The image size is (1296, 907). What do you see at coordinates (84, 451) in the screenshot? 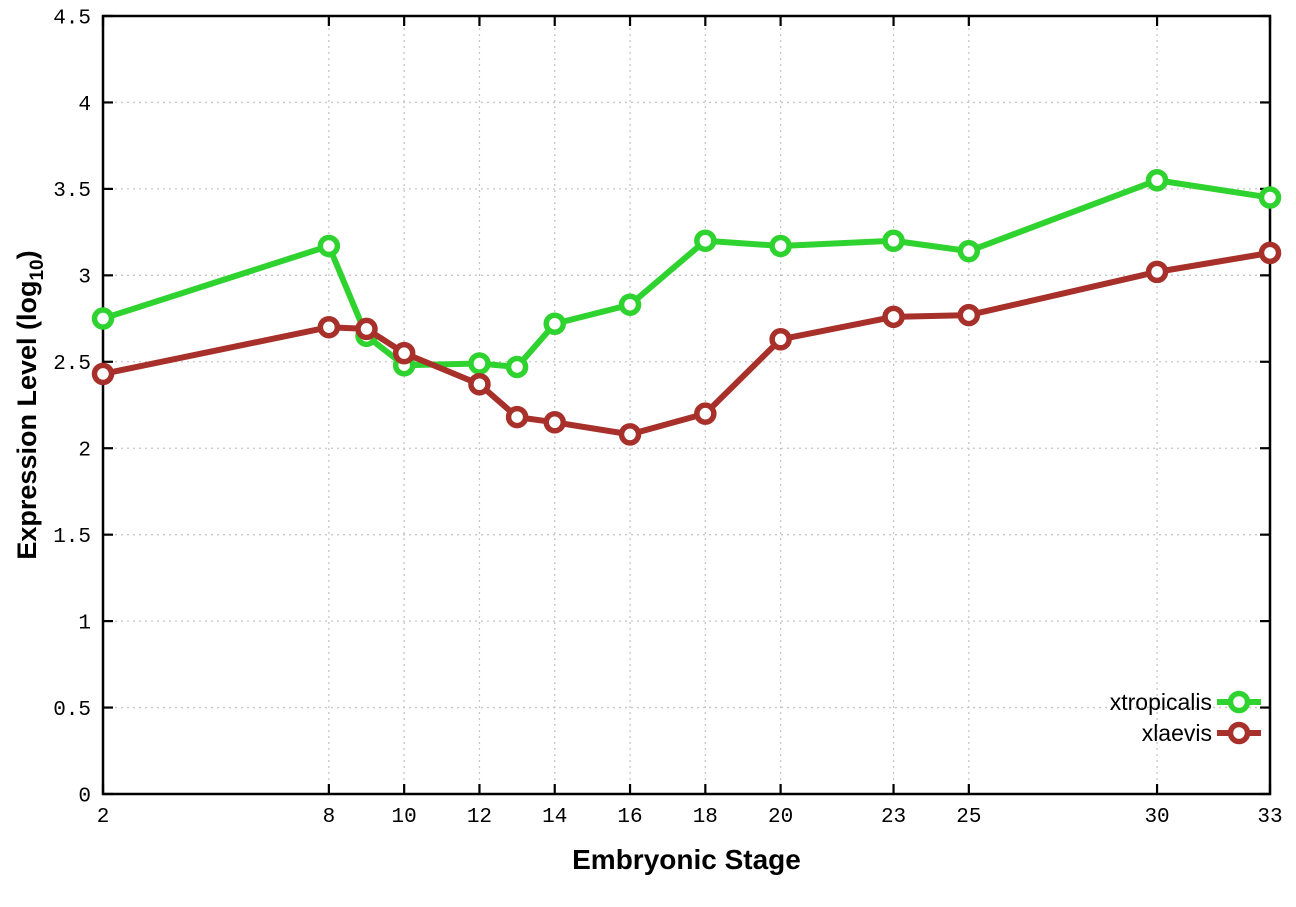
I see `y-tick-label: 2` at bounding box center [84, 451].